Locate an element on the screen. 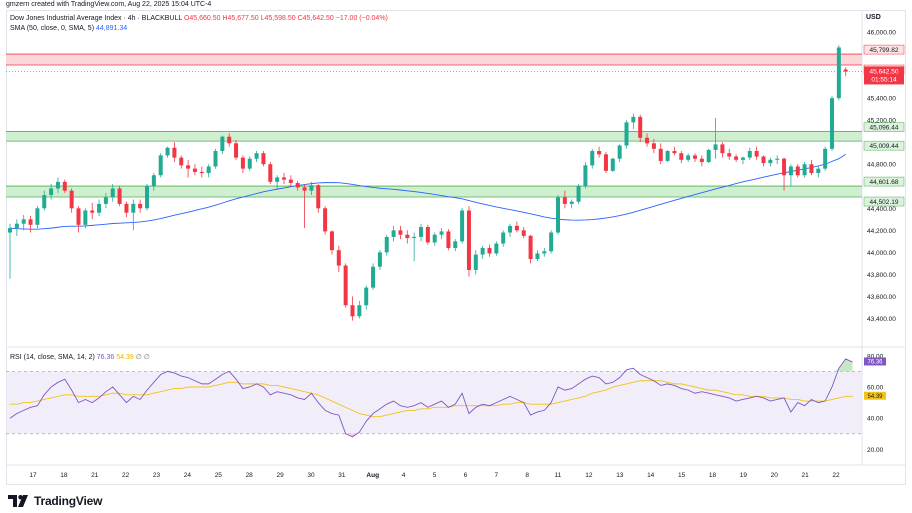 The height and width of the screenshot is (513, 912). rsi-line is located at coordinates (431, 398).